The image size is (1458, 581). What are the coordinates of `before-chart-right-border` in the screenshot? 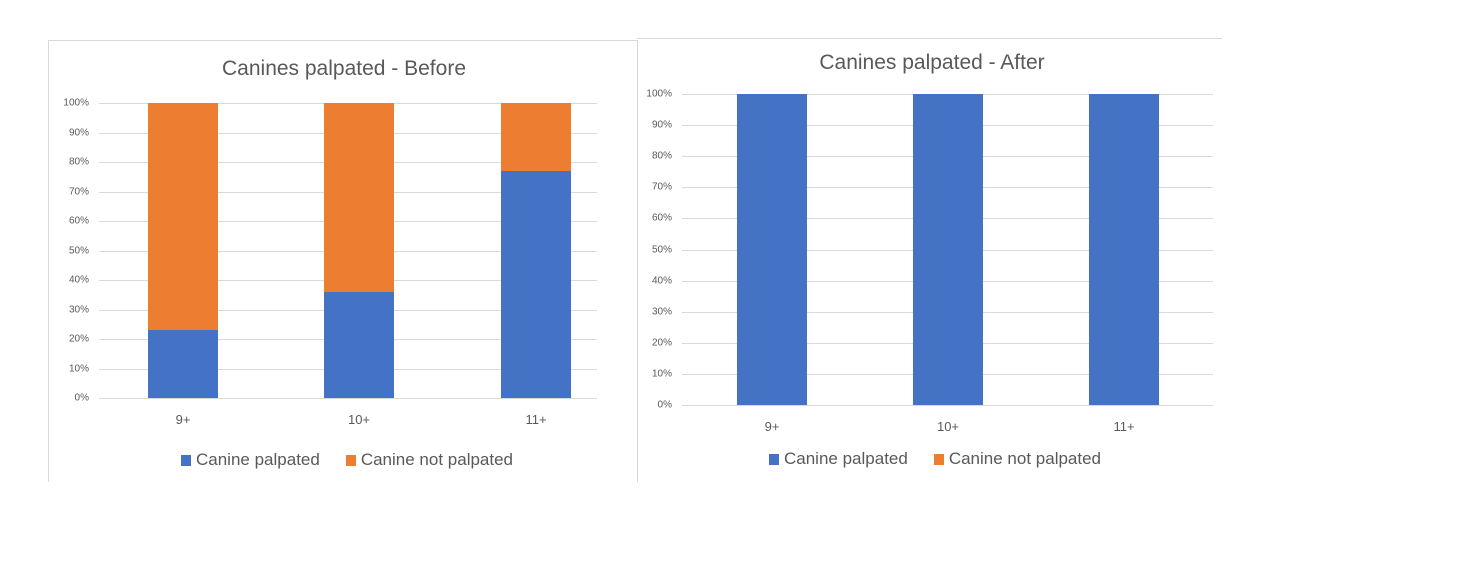 It's located at (637, 261).